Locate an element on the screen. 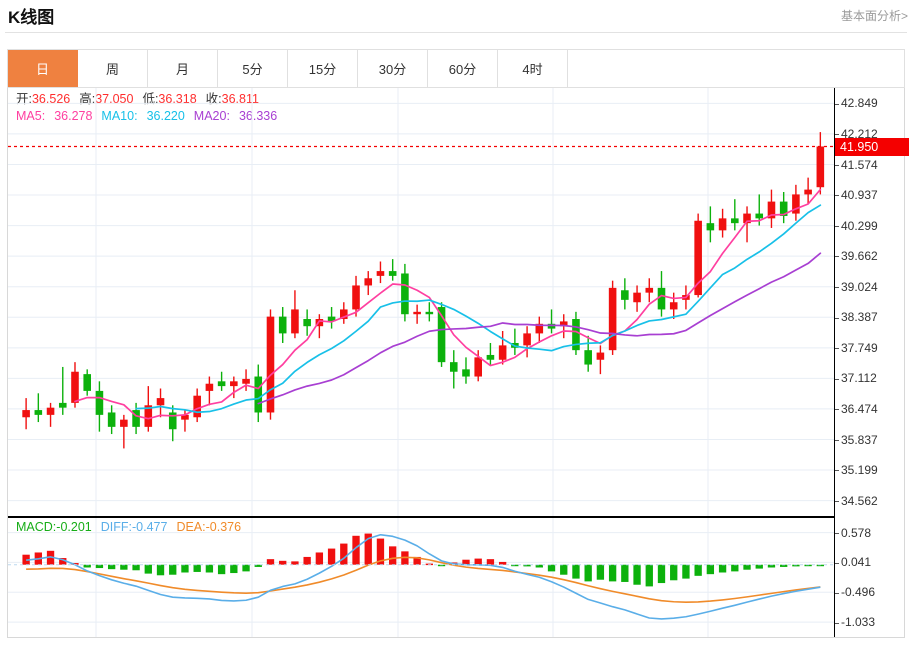  macd-legend: MACD:-0.201 DIFF:-0.477 DEA:-0.376 is located at coordinates (128, 527).